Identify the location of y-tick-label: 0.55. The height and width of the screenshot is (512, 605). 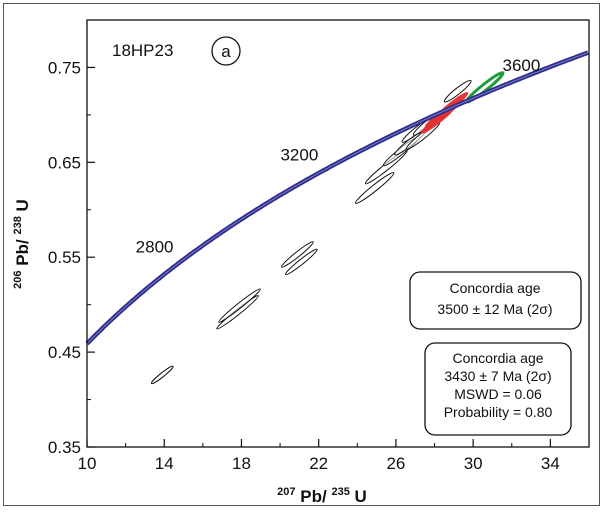
(64, 257).